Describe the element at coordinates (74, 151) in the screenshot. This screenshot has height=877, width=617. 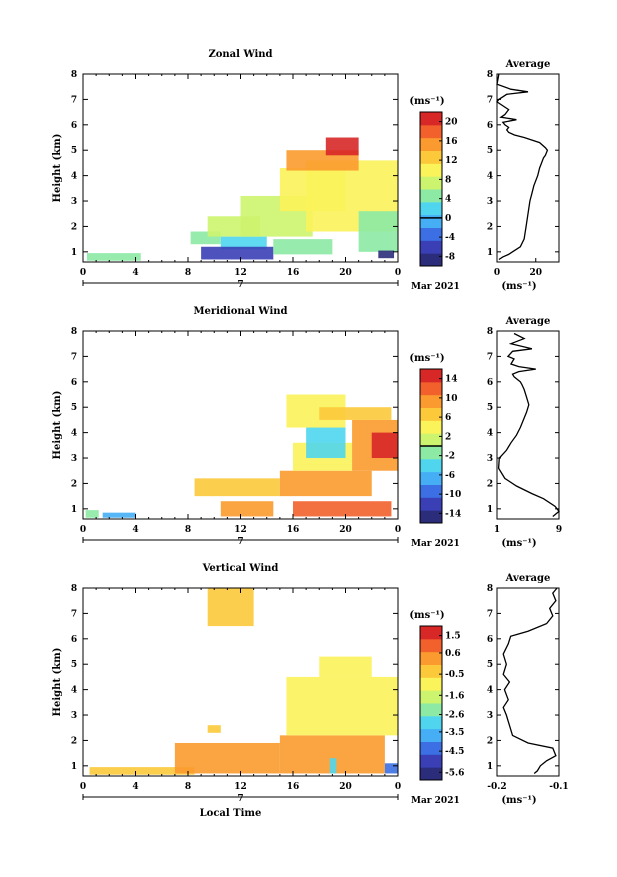
I see `y-tick-label: 5` at that location.